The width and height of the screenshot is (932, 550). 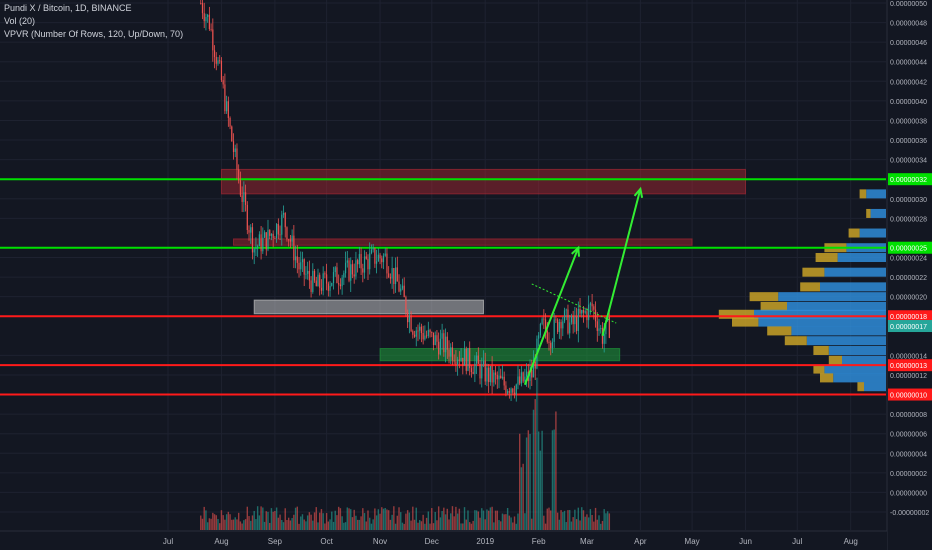 I want to click on price-tick-label: 0.00000008, so click(x=908, y=415).